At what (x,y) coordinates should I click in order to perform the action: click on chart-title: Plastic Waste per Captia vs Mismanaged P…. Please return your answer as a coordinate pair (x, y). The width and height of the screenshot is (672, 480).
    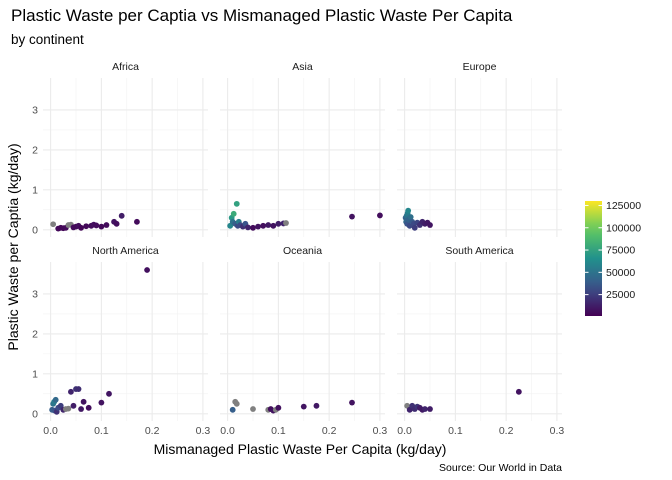
    Looking at the image, I should click on (262, 15).